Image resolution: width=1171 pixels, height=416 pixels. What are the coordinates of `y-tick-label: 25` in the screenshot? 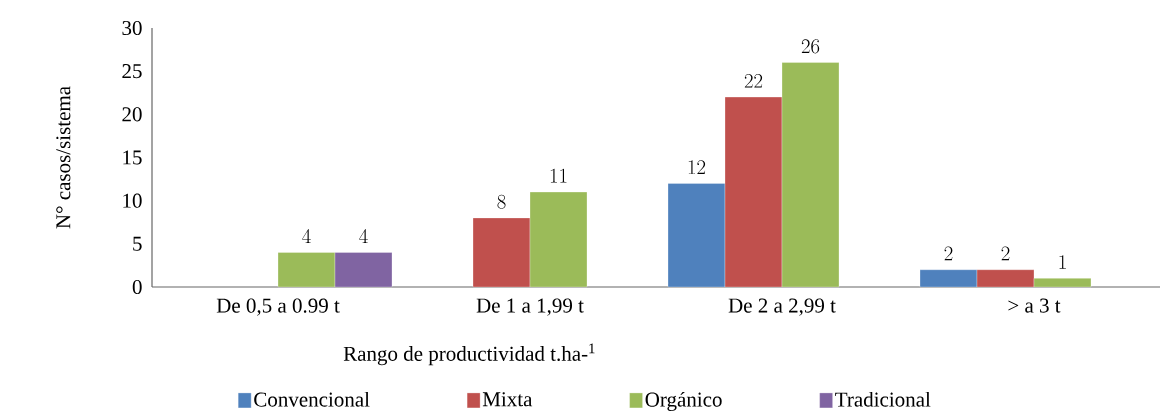 It's located at (132, 71).